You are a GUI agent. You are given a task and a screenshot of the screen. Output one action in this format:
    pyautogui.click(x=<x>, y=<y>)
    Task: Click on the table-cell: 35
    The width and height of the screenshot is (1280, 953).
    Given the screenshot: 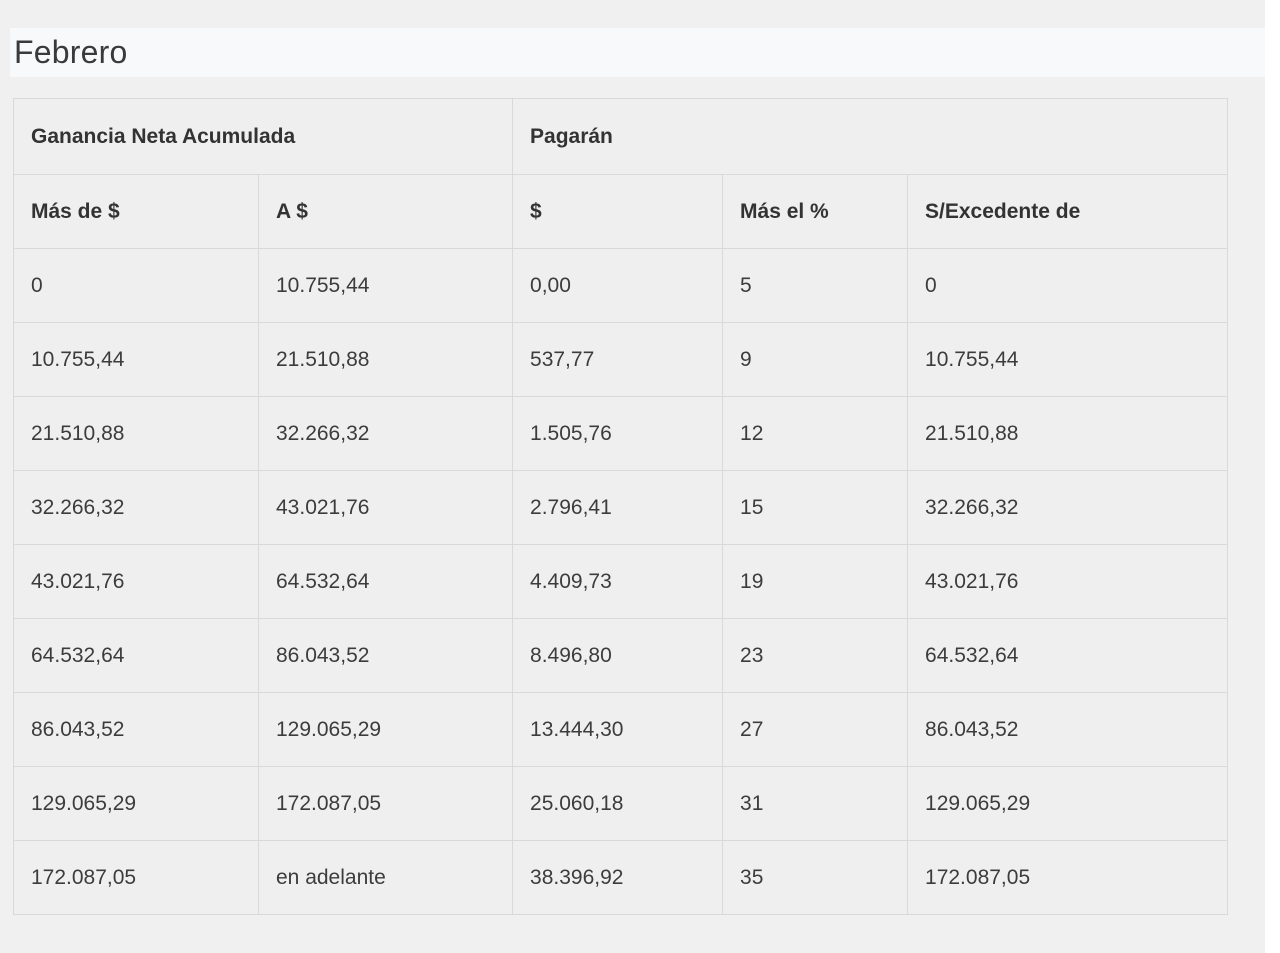 What is the action you would take?
    pyautogui.click(x=815, y=877)
    